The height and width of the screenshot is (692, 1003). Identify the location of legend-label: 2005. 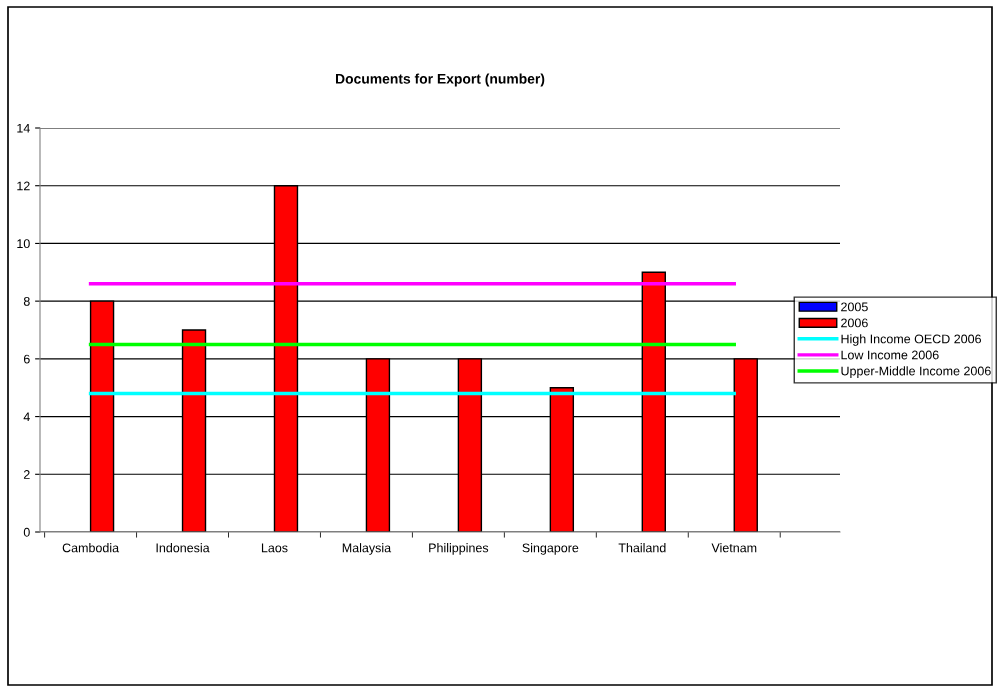
(854, 307).